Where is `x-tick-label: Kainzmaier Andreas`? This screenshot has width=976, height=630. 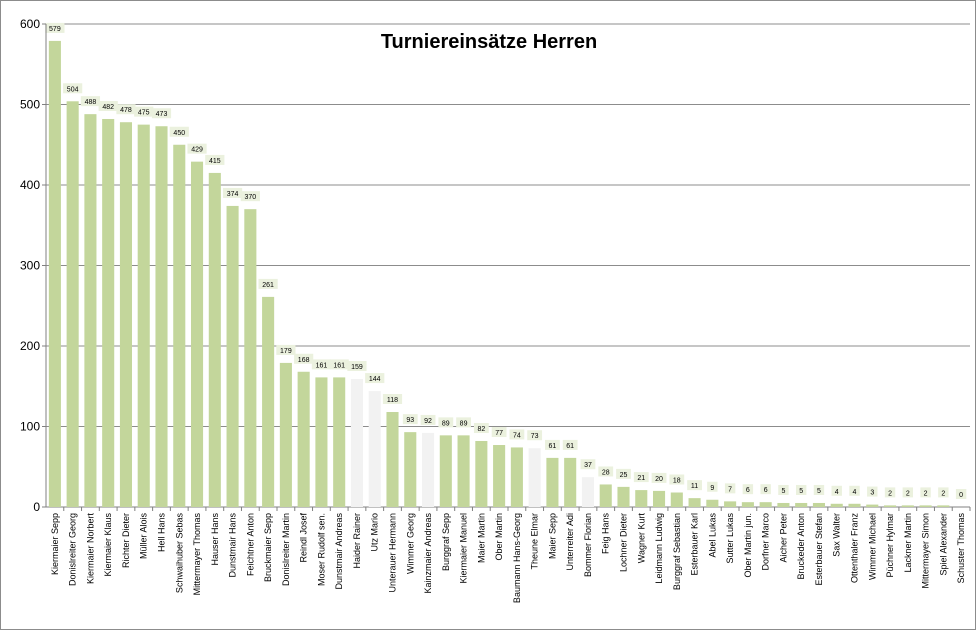
x-tick-label: Kainzmaier Andreas is located at coordinates (428, 553).